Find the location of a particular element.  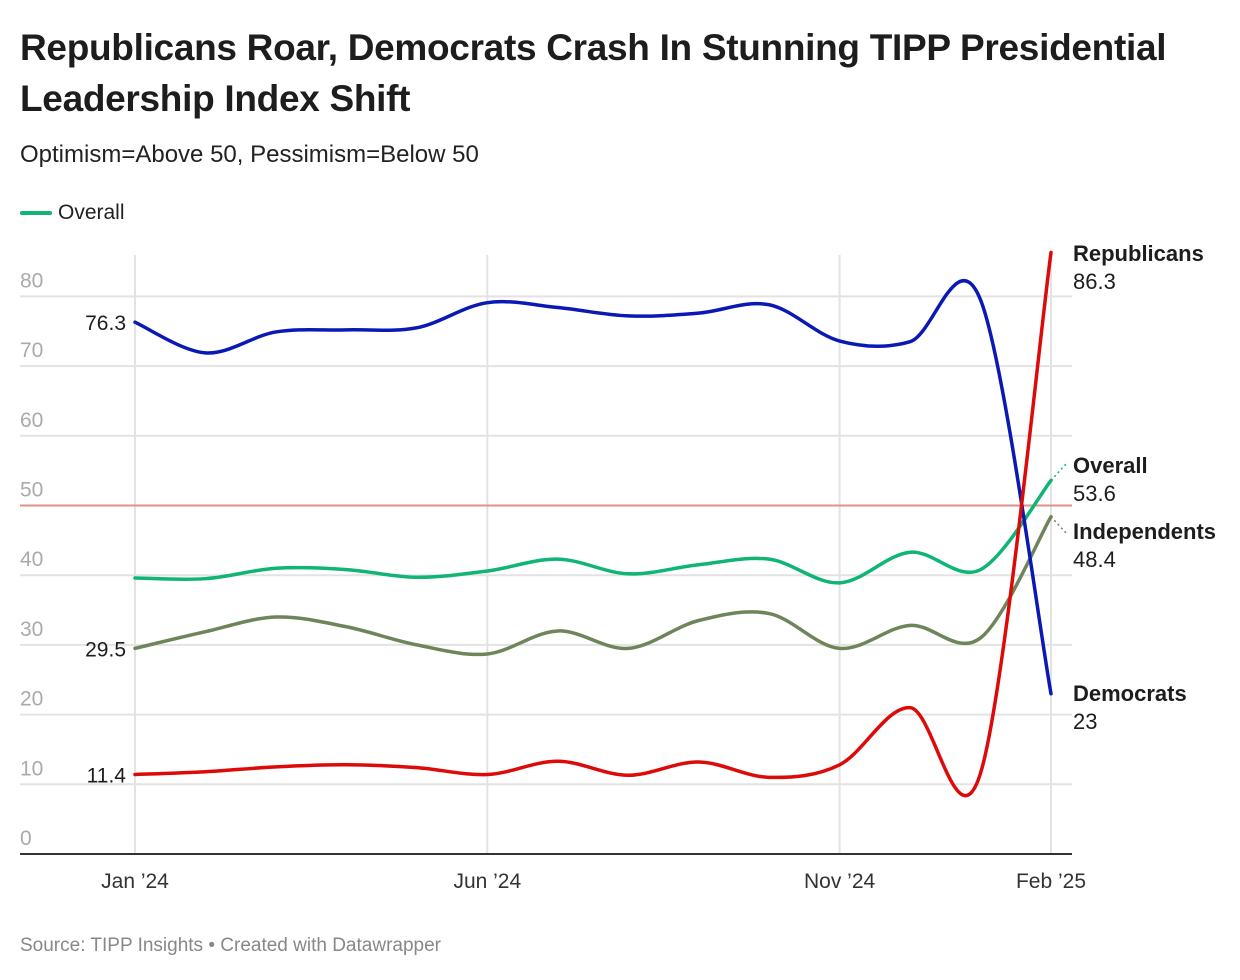

y-tick-label: 50 is located at coordinates (31, 490).